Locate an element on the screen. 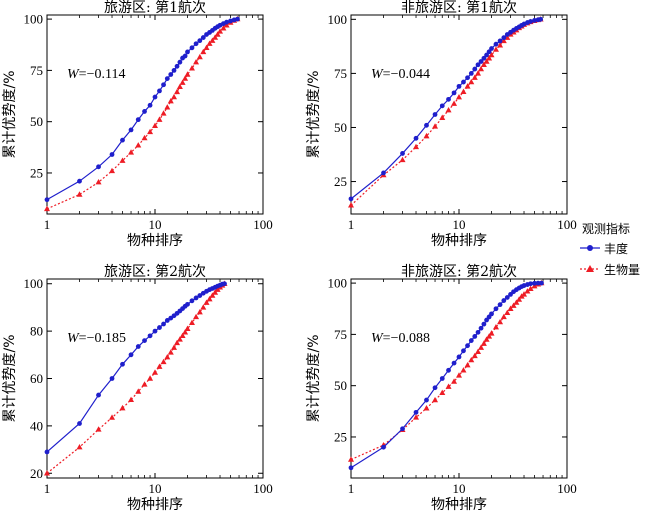 This screenshot has height=511, width=650. legend: 观测指标 丰度 生物量 is located at coordinates (614, 250).